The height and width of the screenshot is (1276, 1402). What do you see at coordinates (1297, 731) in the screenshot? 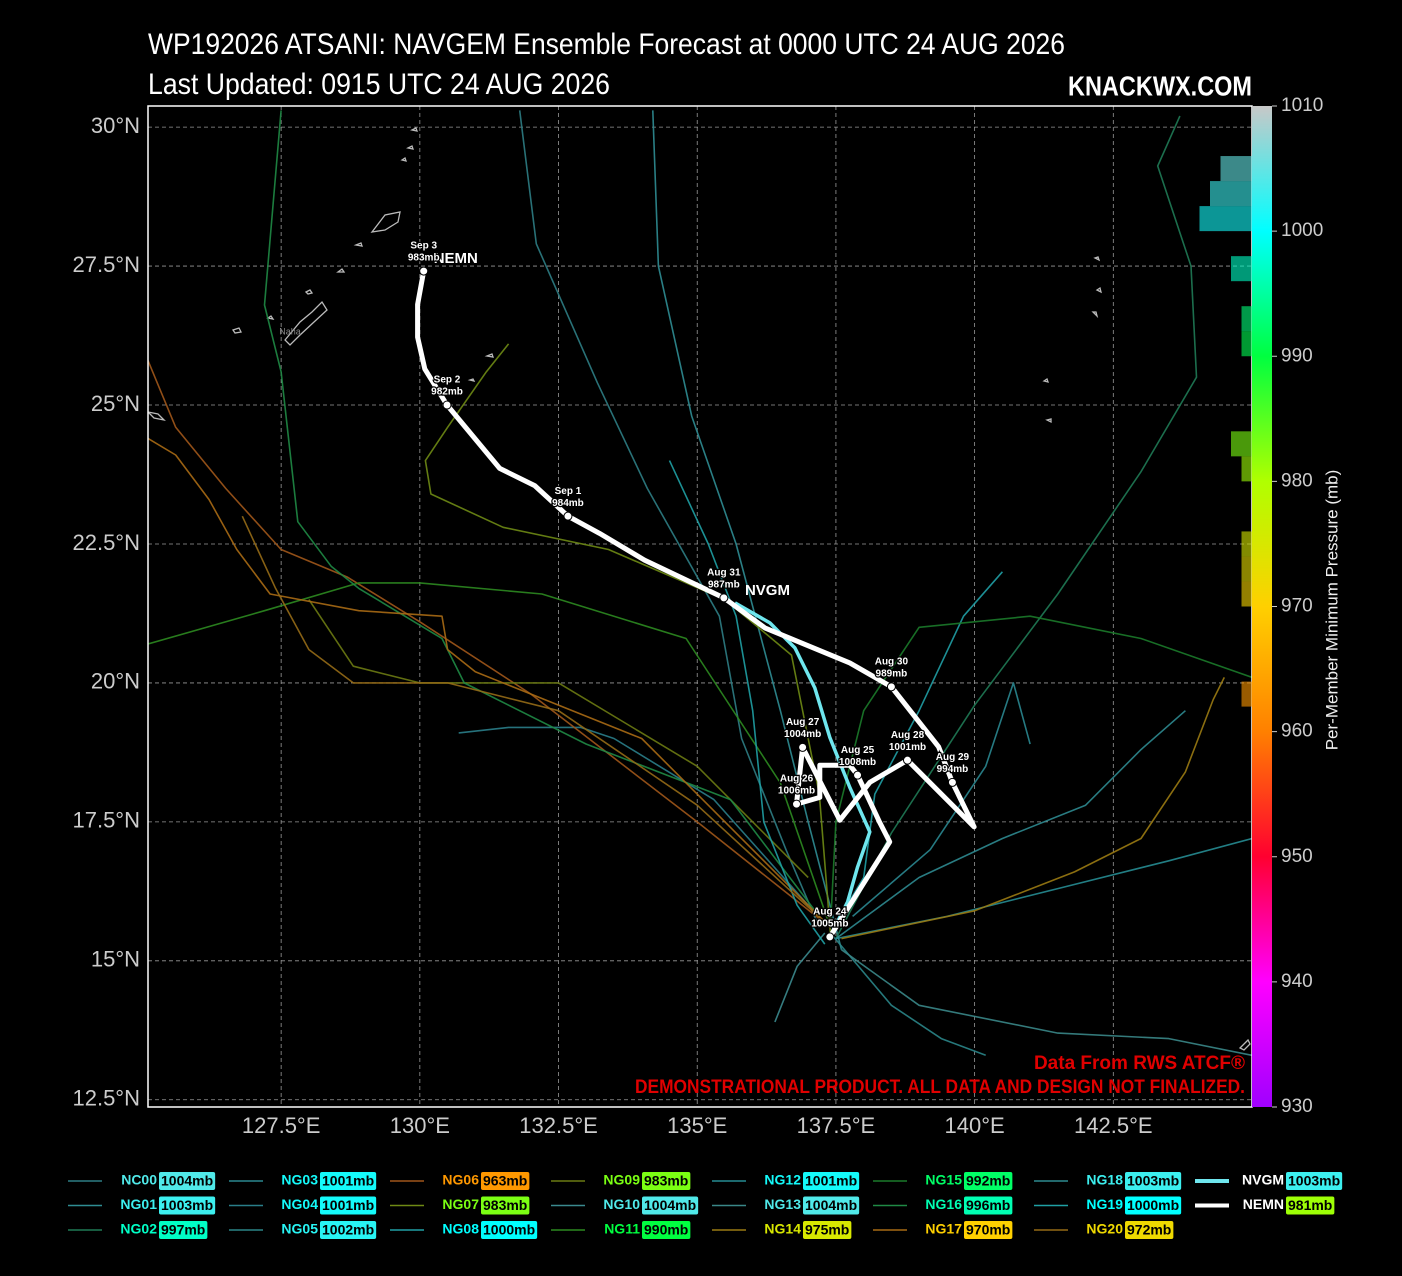
I see `colorbar-tick-label: 960` at bounding box center [1297, 731].